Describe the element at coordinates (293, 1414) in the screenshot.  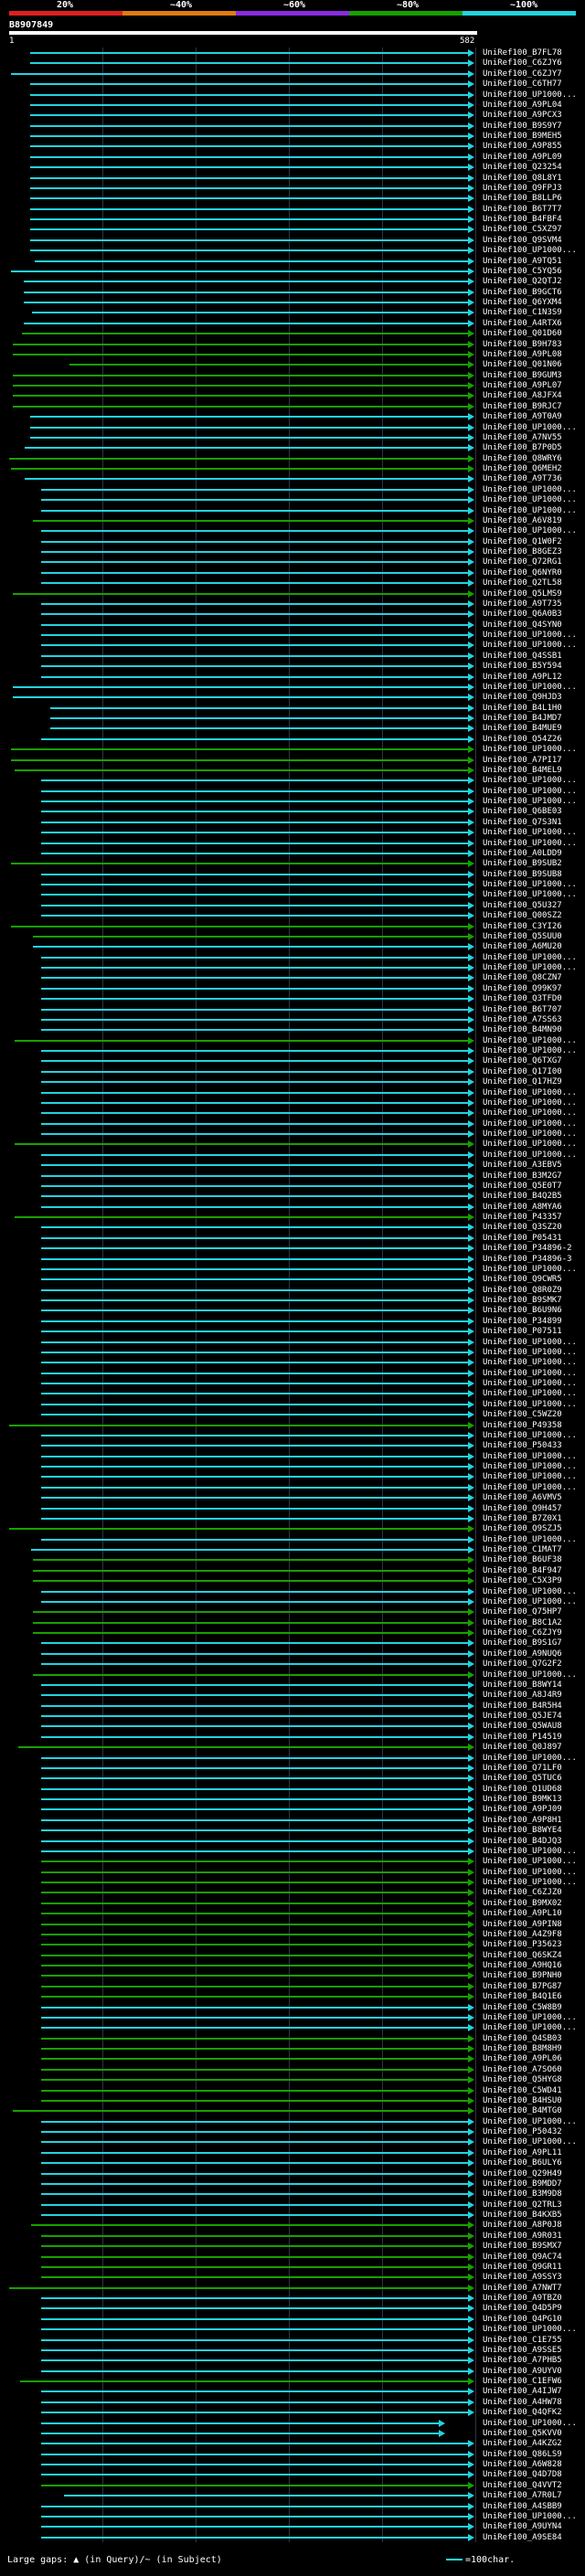
I see `hit-row: UniRef100_C5WZ20` at that location.